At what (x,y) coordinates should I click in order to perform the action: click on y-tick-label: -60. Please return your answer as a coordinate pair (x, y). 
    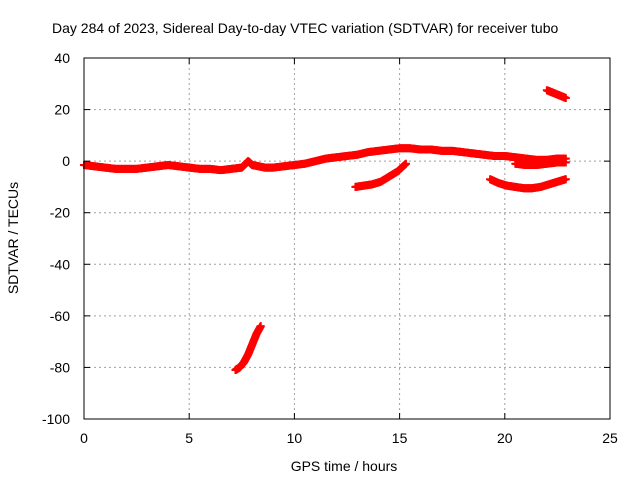
    Looking at the image, I should click on (60, 316).